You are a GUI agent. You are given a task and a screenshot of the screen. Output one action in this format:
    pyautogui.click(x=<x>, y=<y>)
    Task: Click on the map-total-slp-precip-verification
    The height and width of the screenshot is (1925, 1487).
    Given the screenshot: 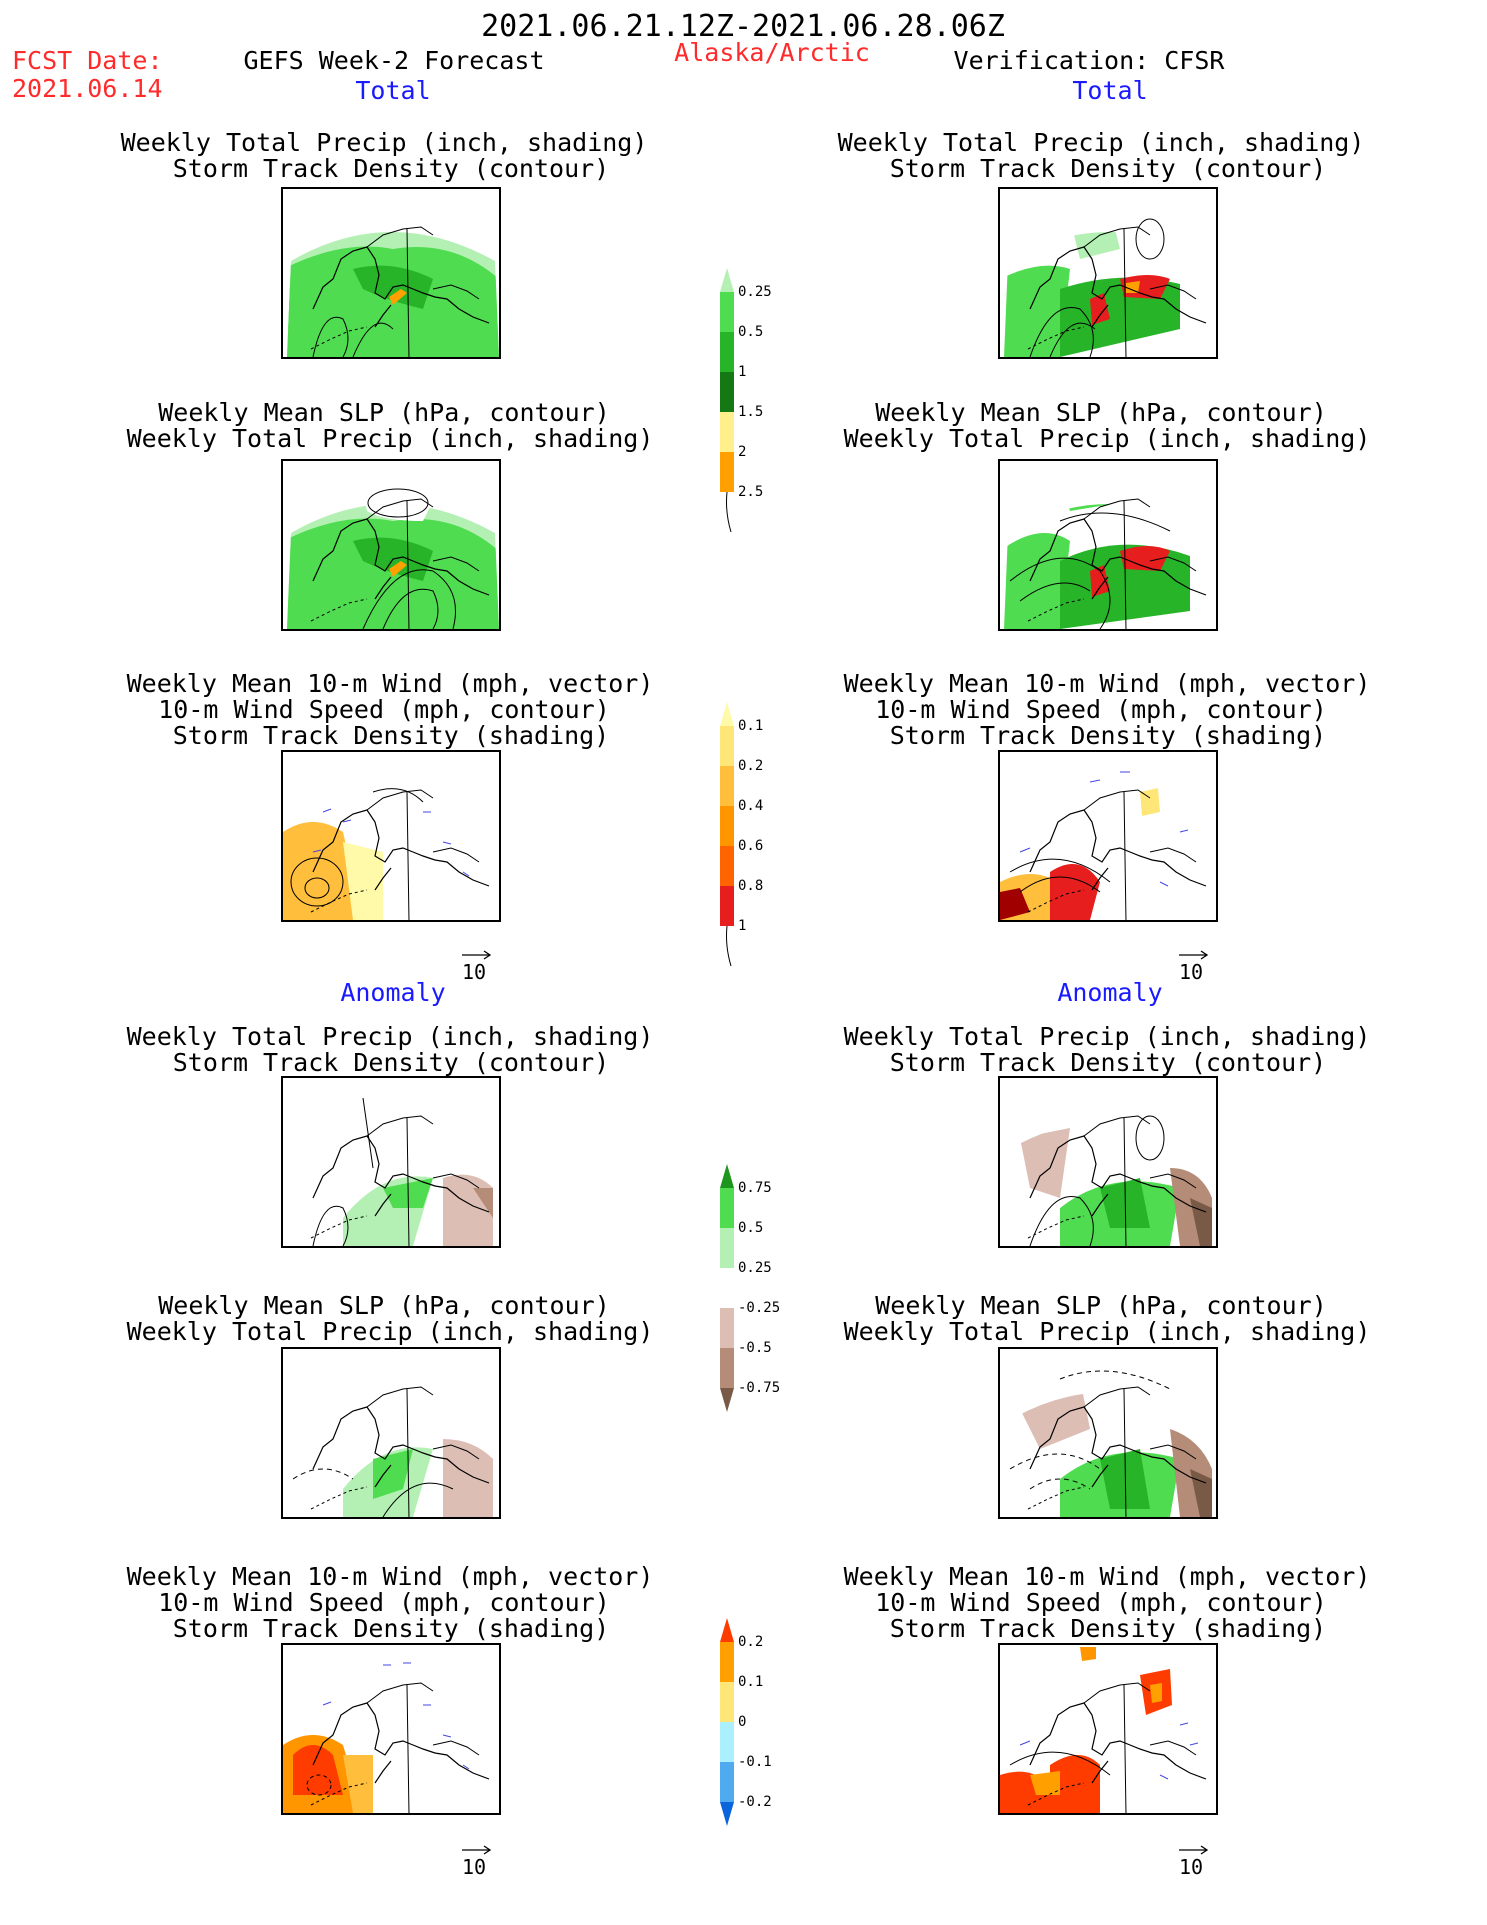 What is the action you would take?
    pyautogui.click(x=1108, y=545)
    